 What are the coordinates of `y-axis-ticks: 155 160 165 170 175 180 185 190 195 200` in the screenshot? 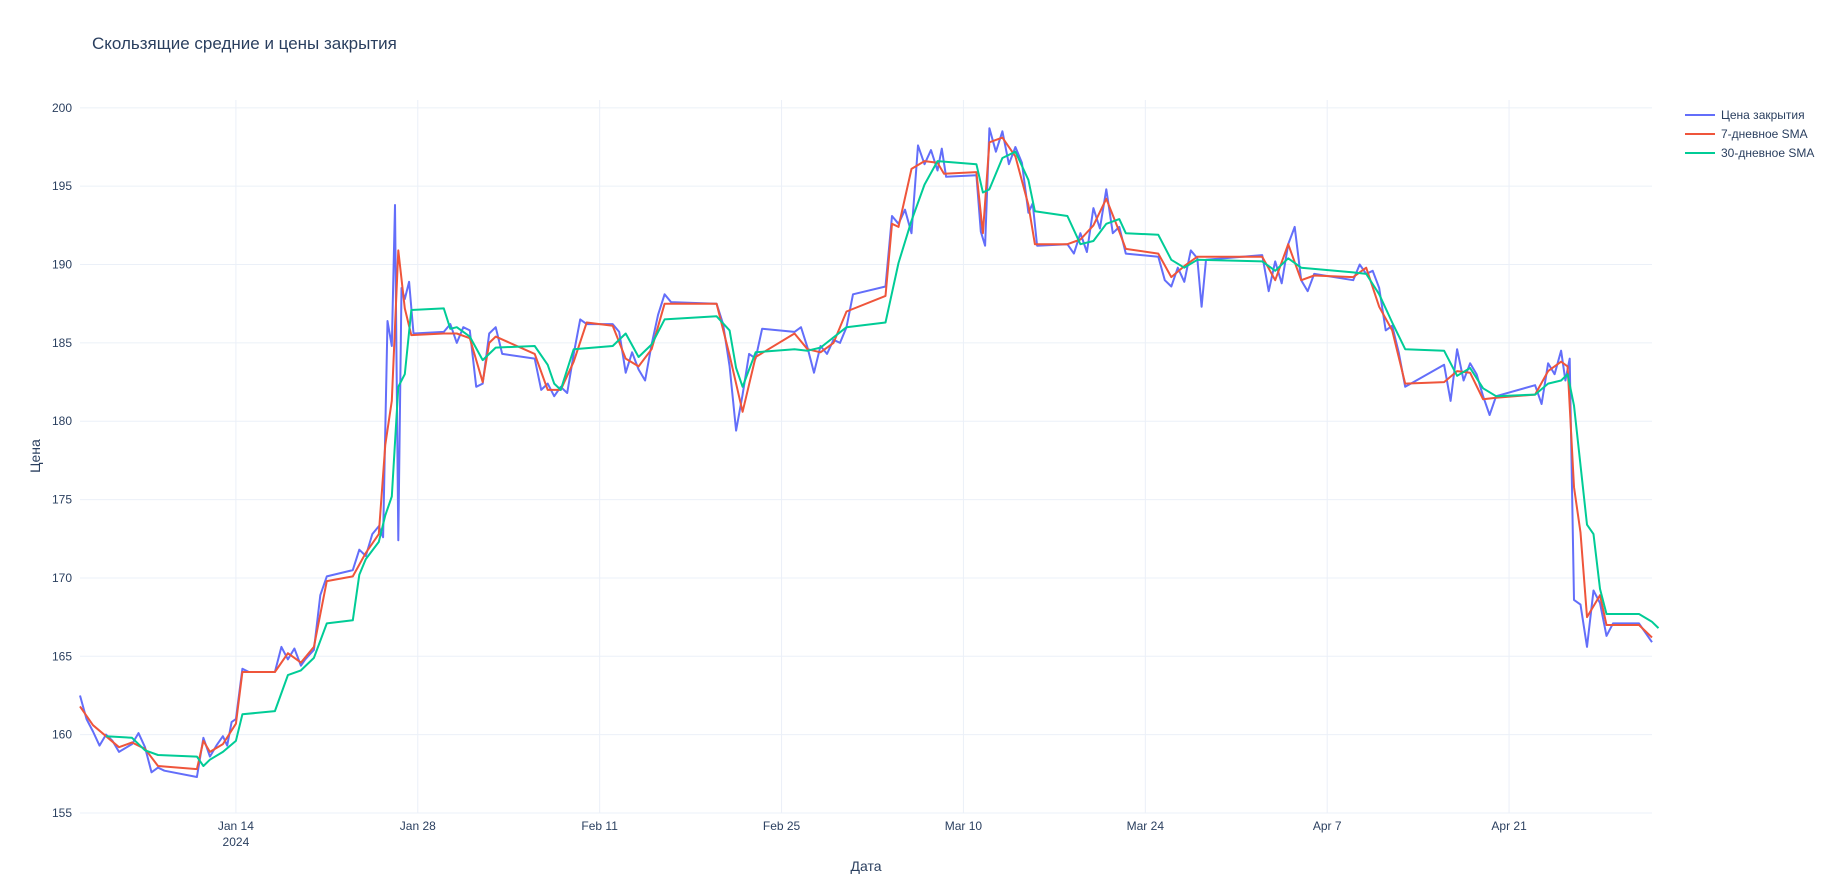 It's located at (62, 460).